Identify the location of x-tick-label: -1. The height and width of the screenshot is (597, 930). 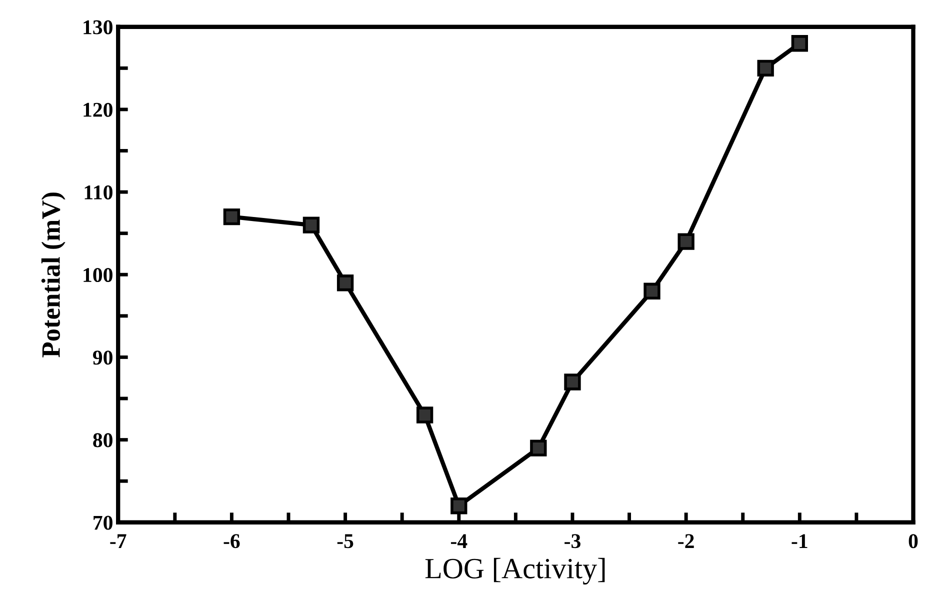
(800, 541).